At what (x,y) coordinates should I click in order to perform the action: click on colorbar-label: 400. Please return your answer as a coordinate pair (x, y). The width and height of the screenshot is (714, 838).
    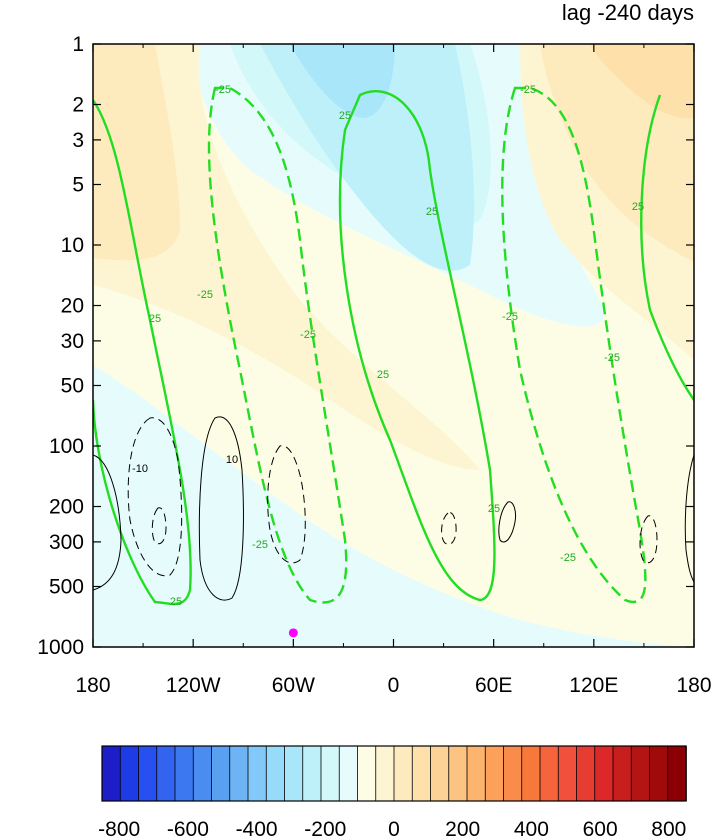
    Looking at the image, I should click on (531, 828).